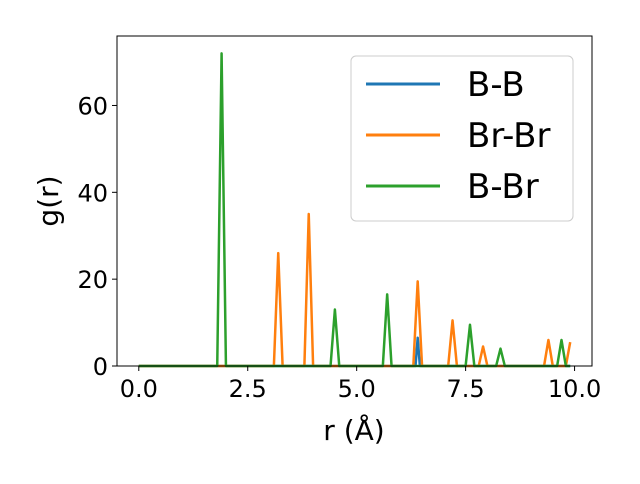 This screenshot has width=640, height=484. I want to click on x-tick-label: 0.0, so click(139, 389).